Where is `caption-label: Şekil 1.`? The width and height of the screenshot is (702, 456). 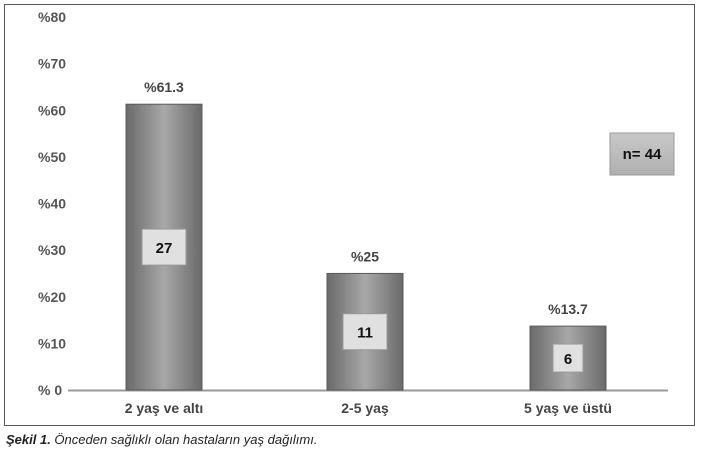 caption-label: Şekil 1. is located at coordinates (28, 439).